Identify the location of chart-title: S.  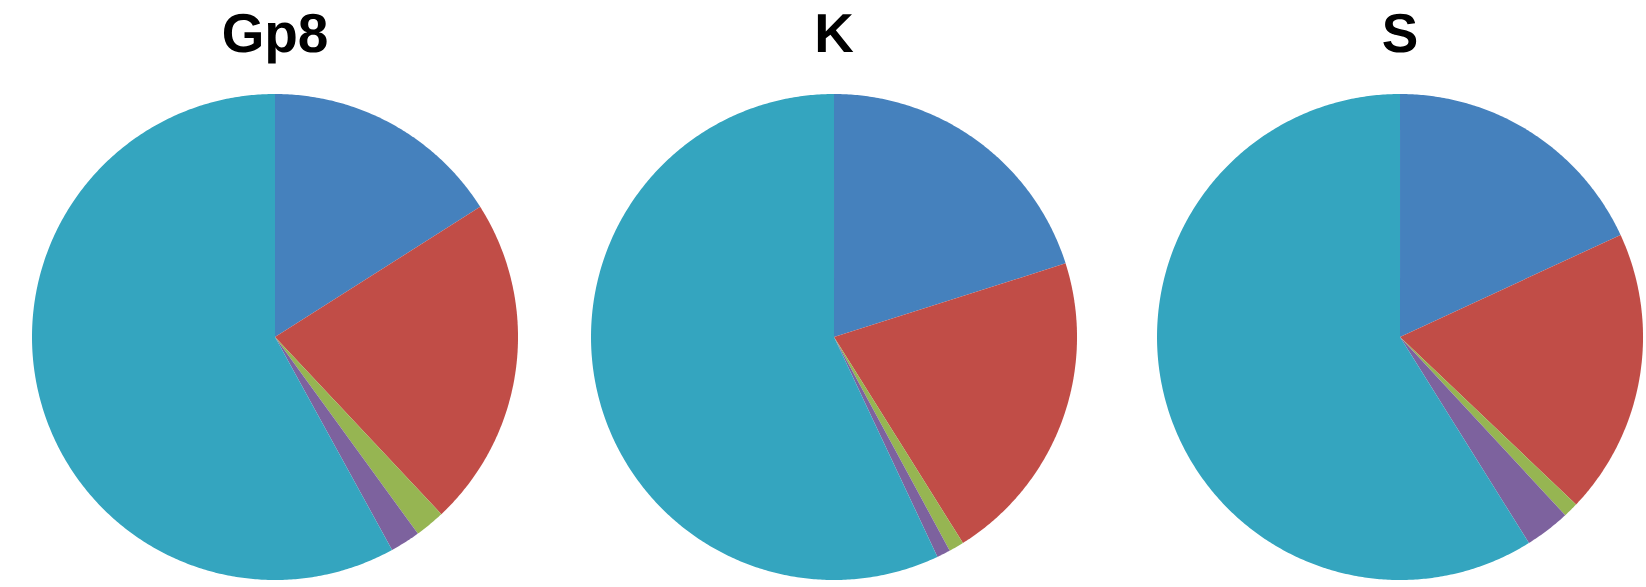
(1400, 33).